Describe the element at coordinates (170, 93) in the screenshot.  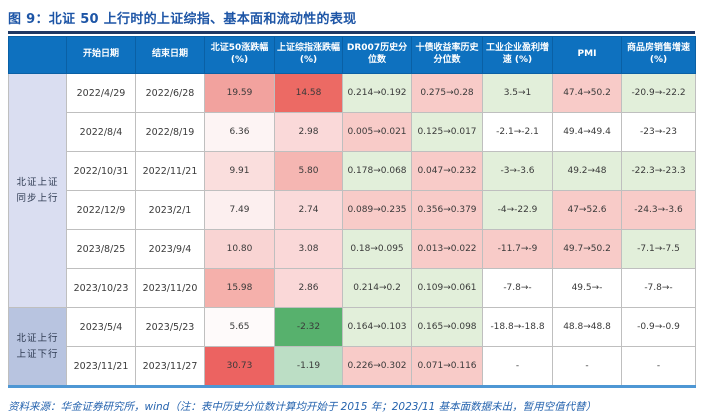
I see `cell-end-date: 2022/6/28` at that location.